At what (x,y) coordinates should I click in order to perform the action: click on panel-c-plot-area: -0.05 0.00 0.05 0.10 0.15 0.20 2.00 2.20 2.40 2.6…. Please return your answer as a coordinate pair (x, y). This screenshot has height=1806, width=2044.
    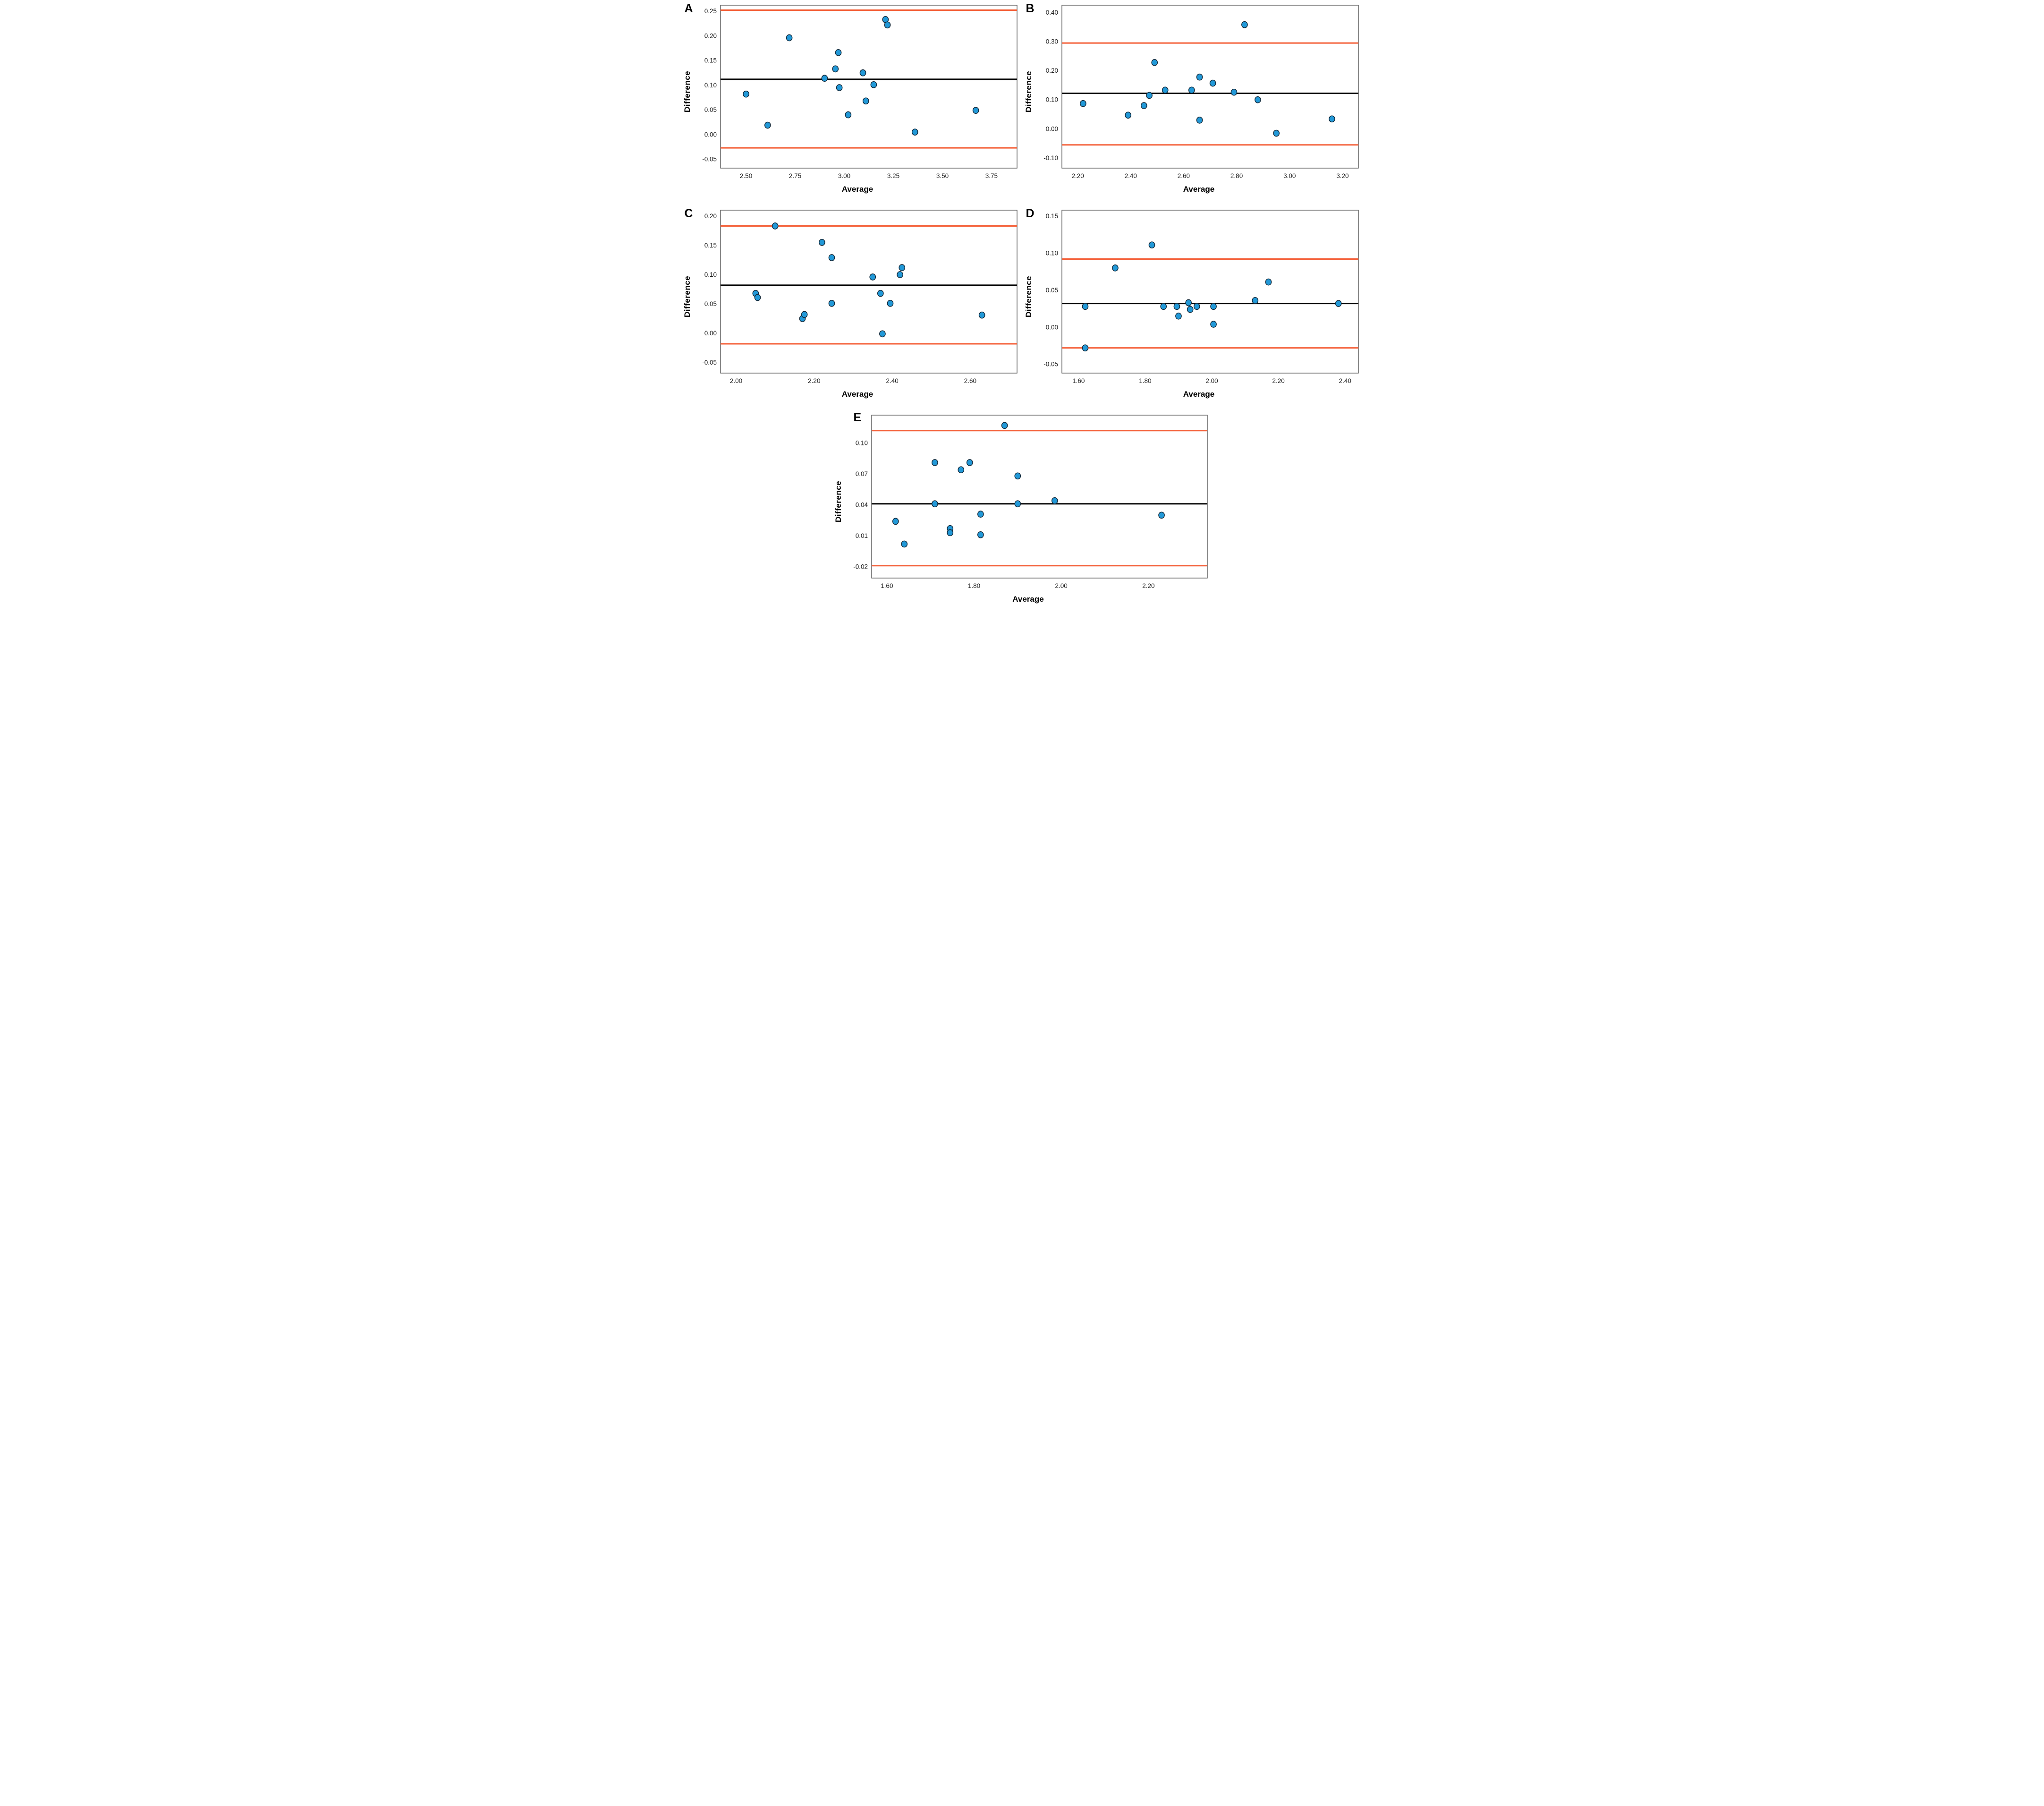
    Looking at the image, I should click on (857, 297).